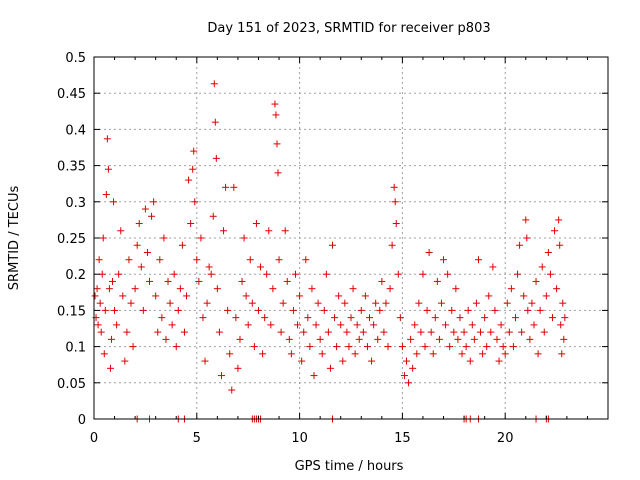 The image size is (640, 480). Describe the element at coordinates (71, 94) in the screenshot. I see `y-tick-label: 0.45` at that location.